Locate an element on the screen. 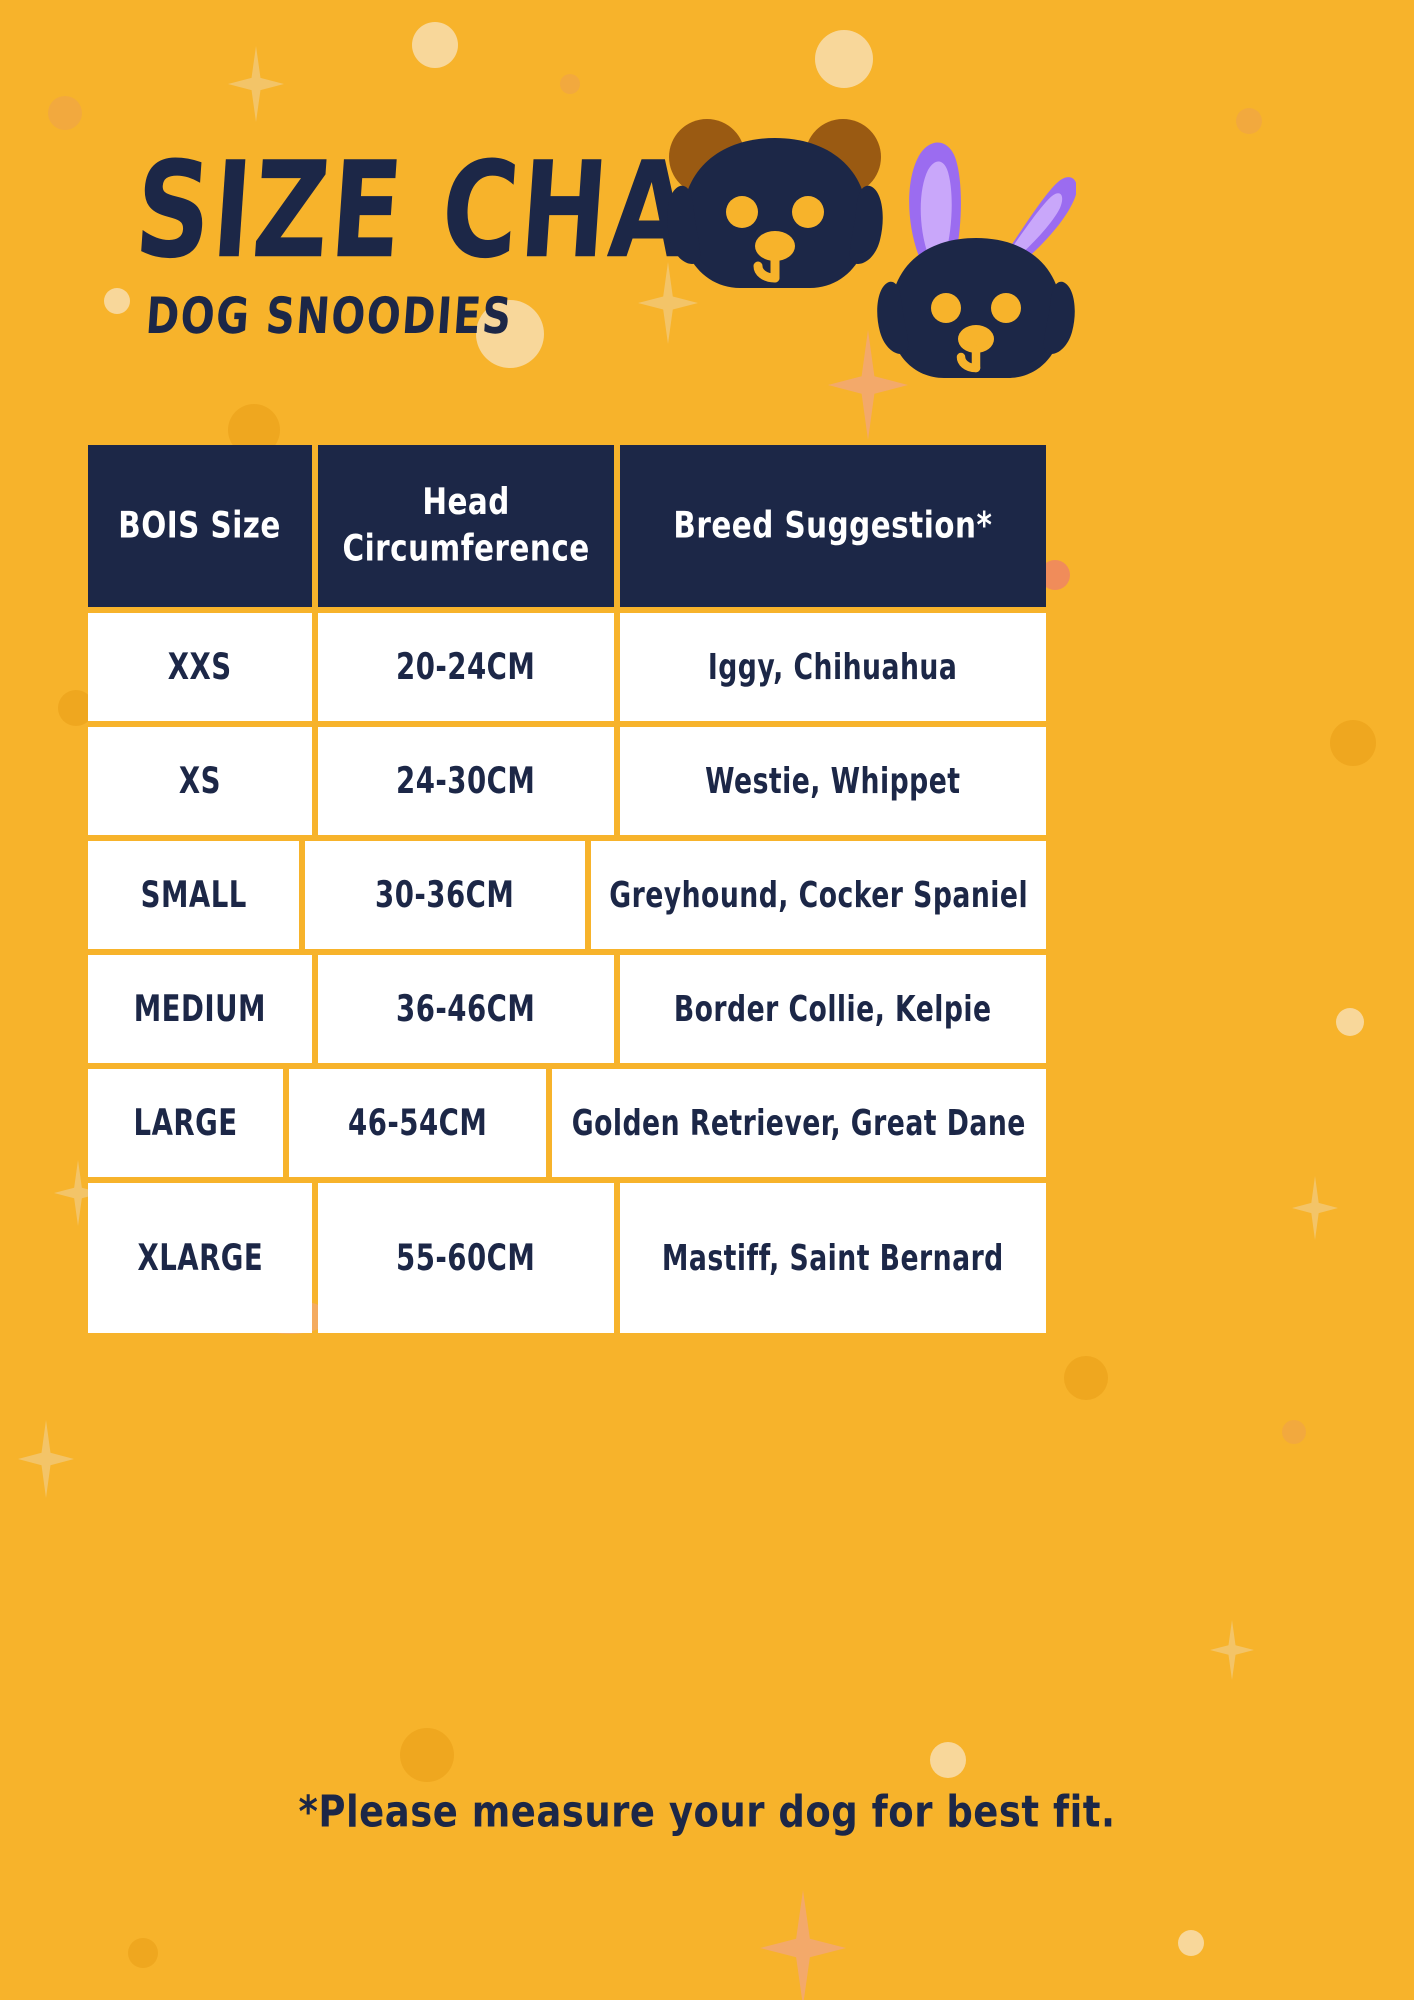  cell-size: XS is located at coordinates (200, 781).